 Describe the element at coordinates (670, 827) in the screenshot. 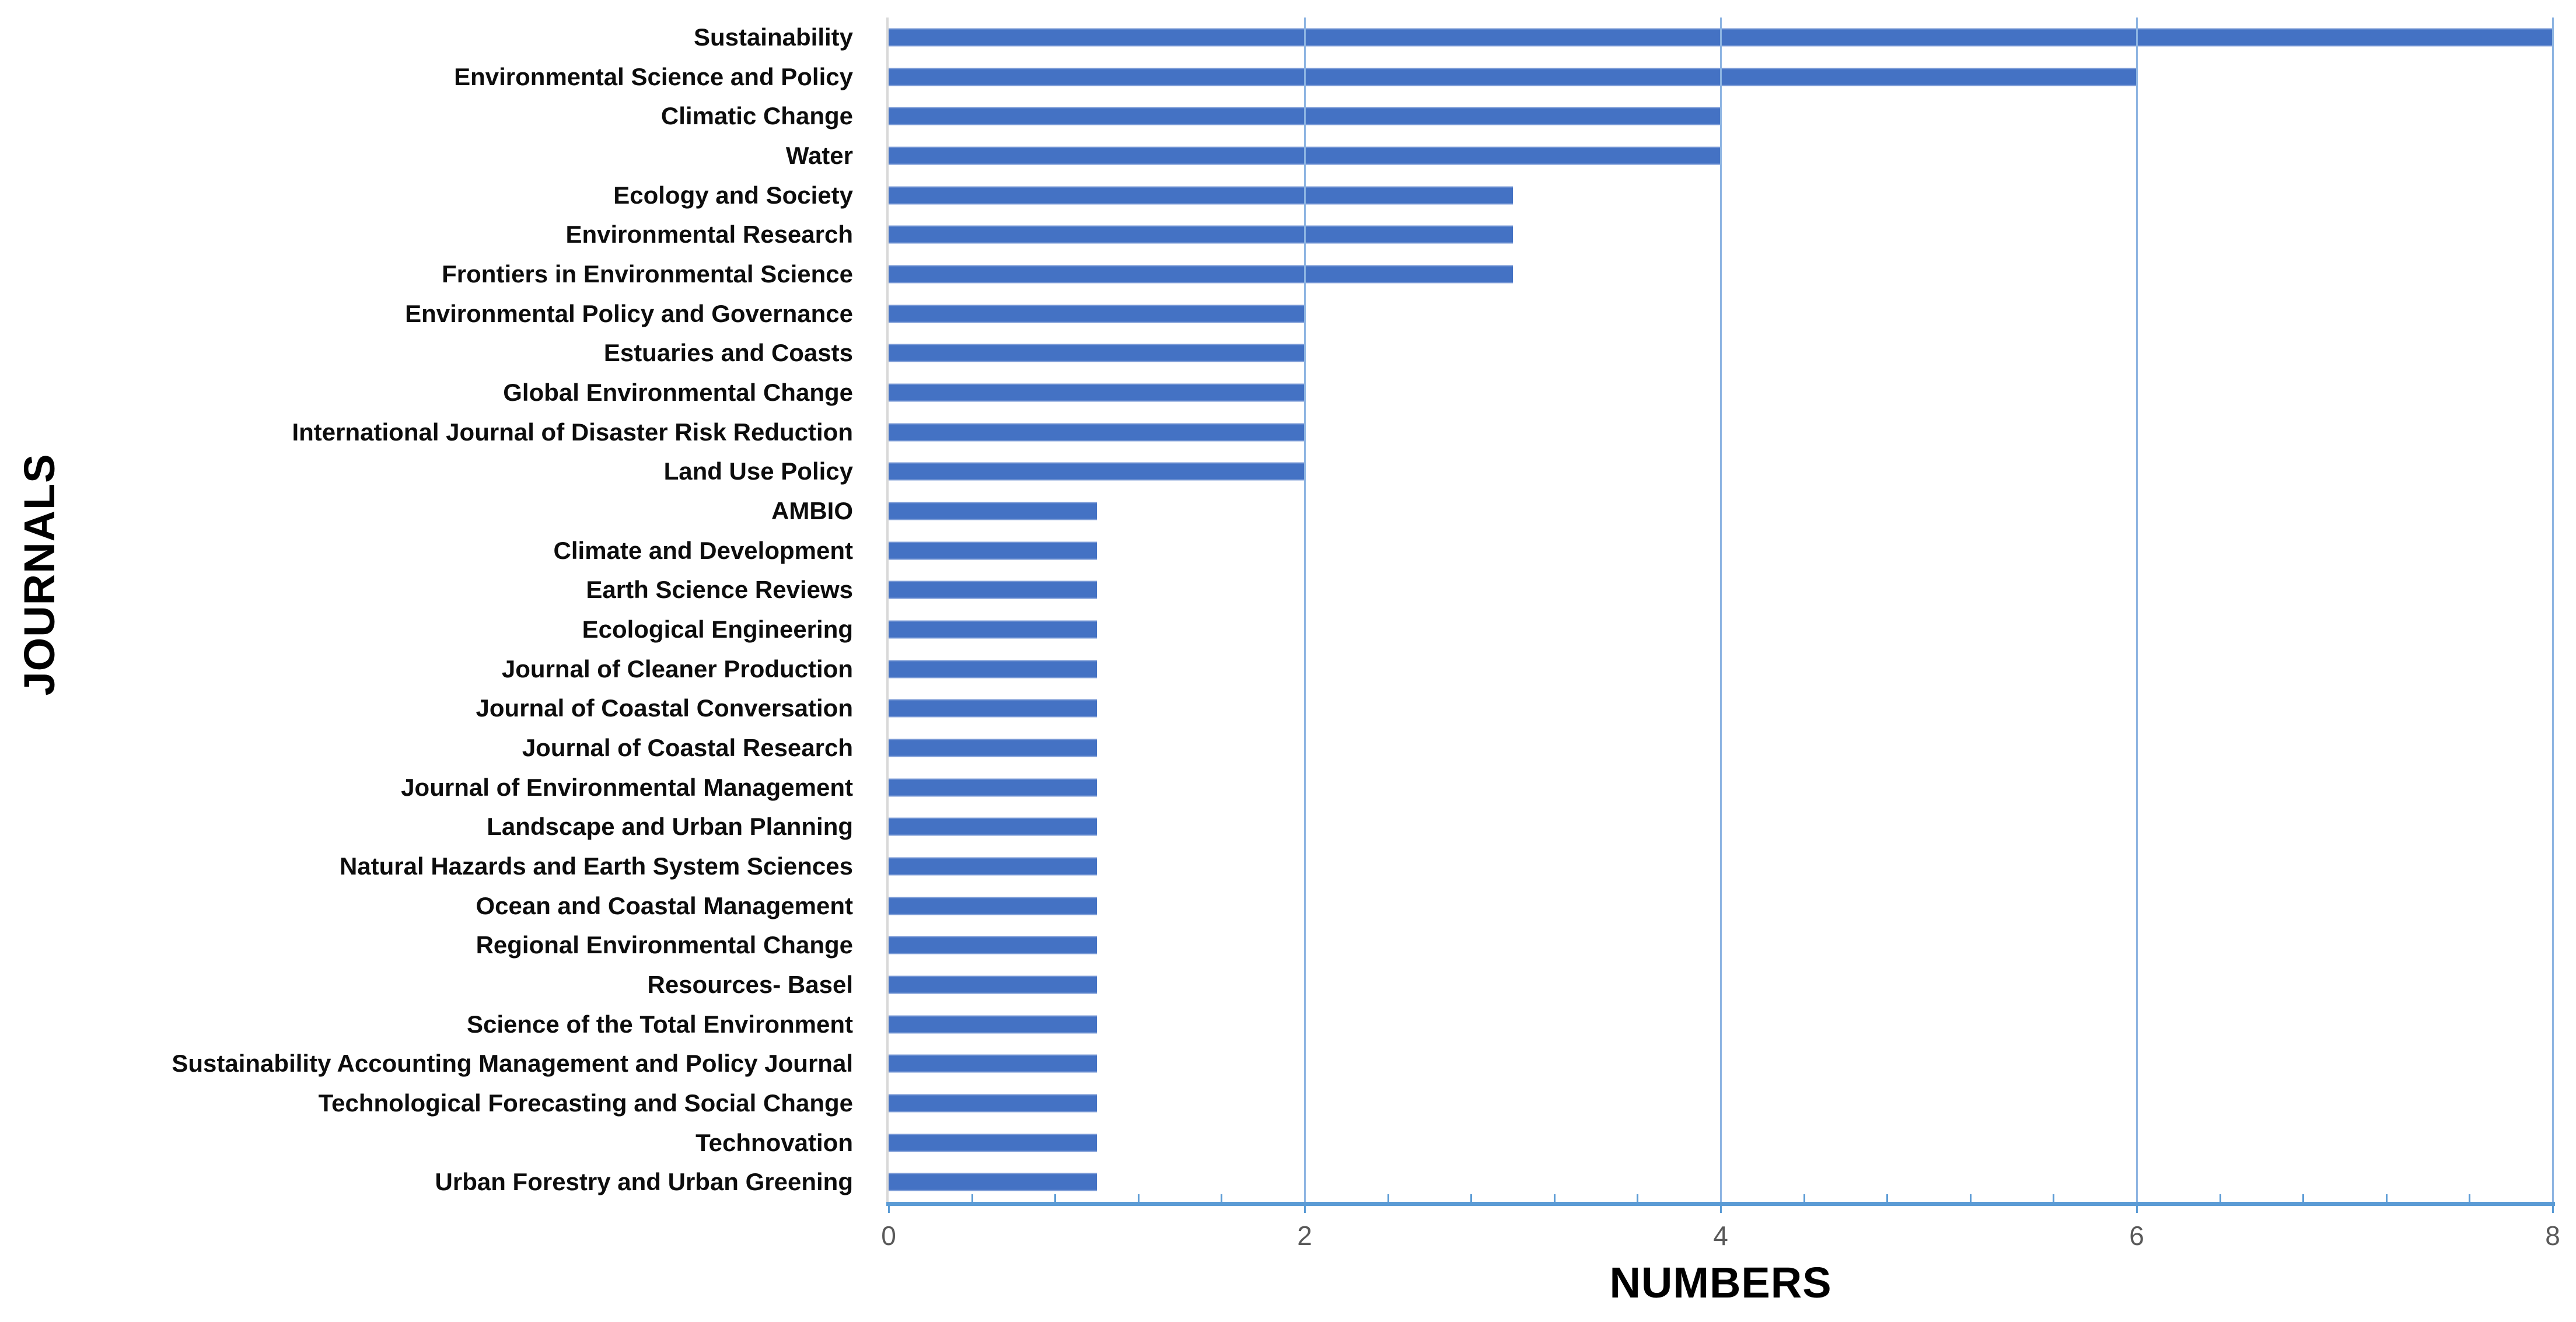

I see `category-label: Landscape and Urban Planning` at that location.